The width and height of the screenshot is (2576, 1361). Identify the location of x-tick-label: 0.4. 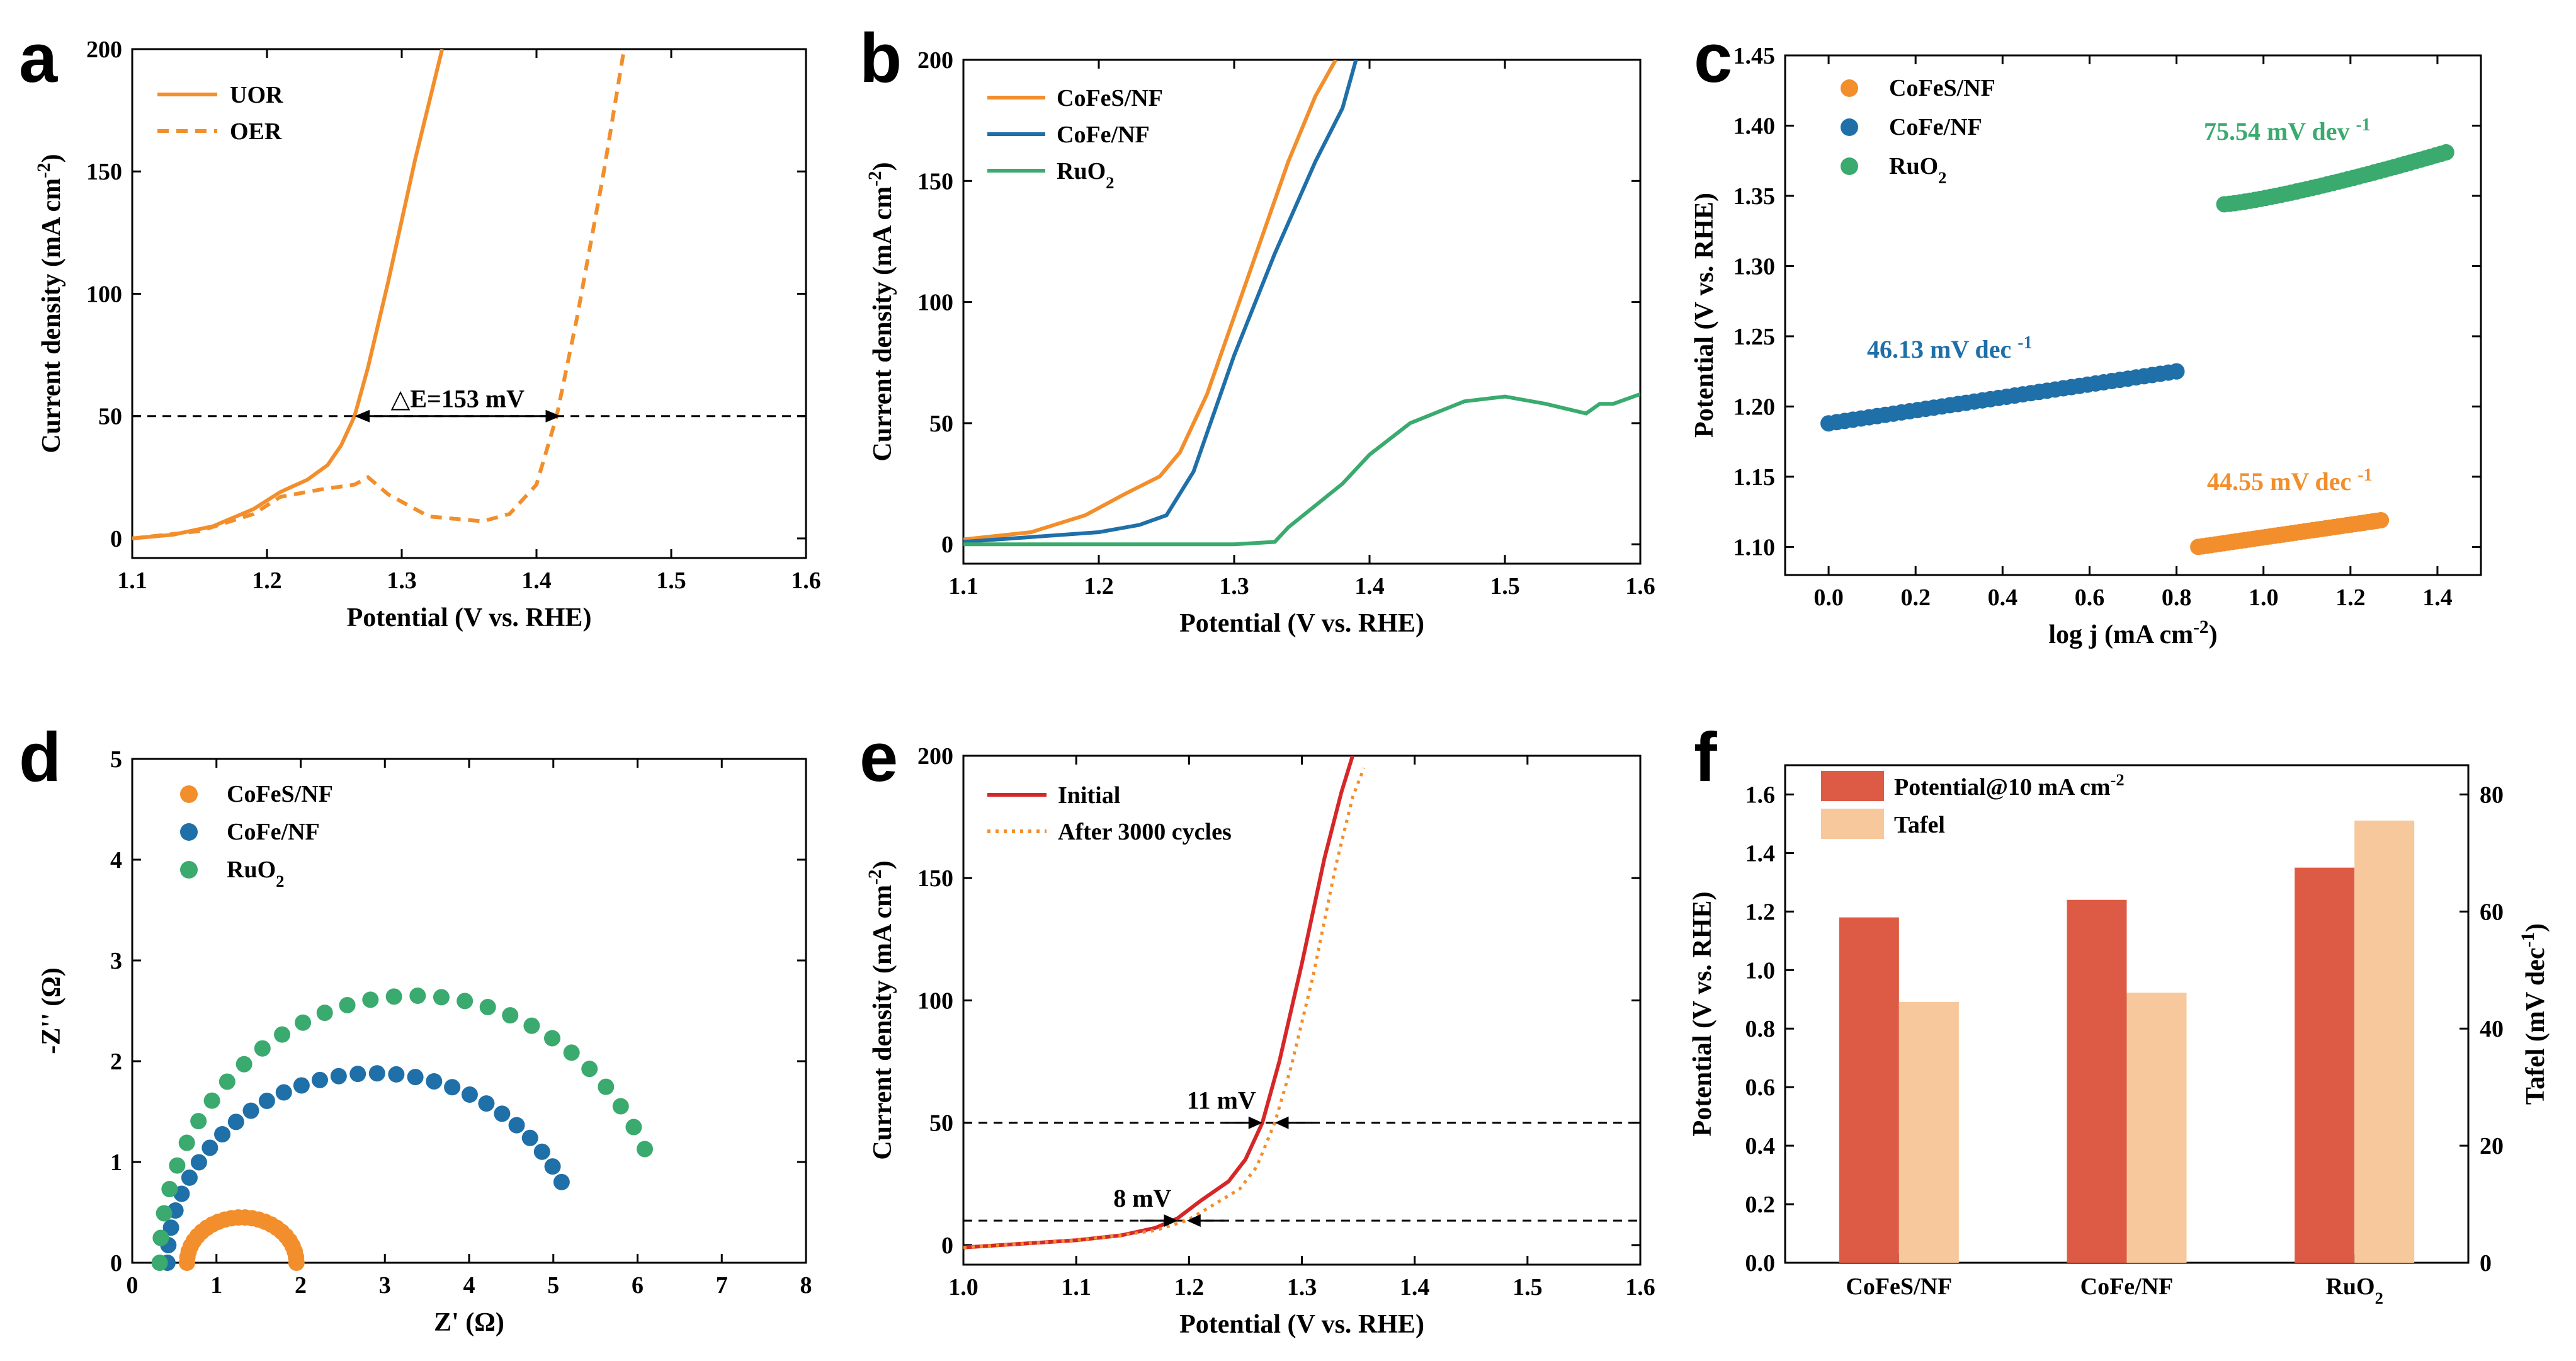
(2003, 597).